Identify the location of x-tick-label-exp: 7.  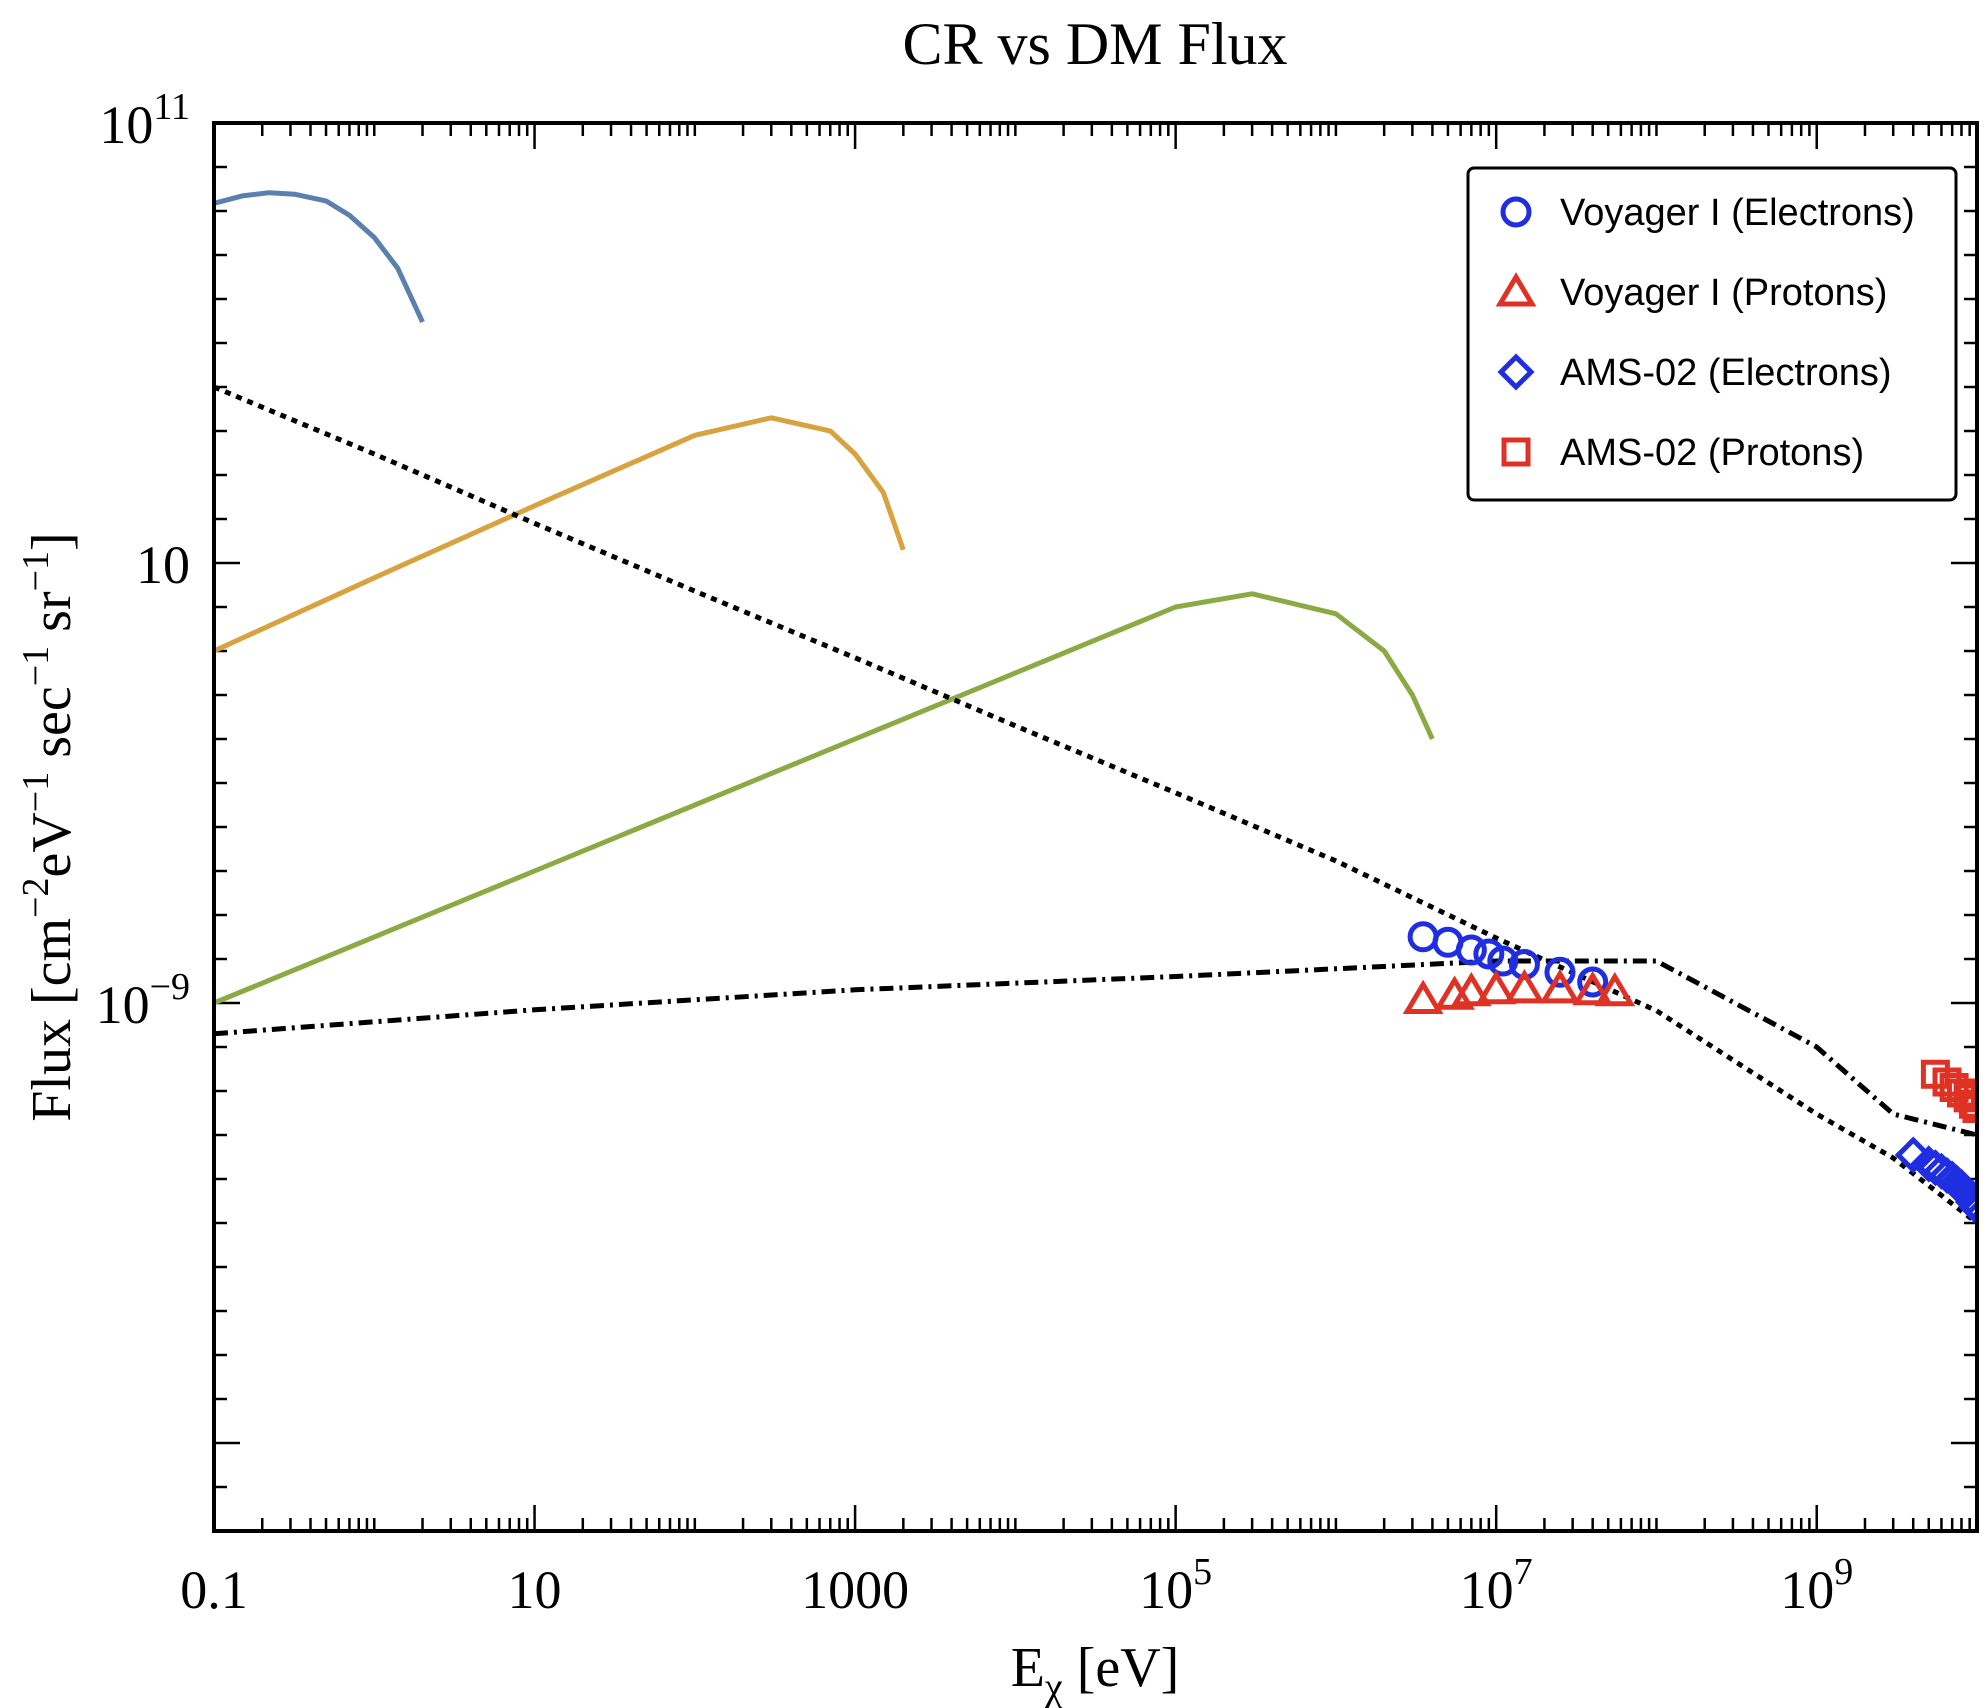
(1523, 1572).